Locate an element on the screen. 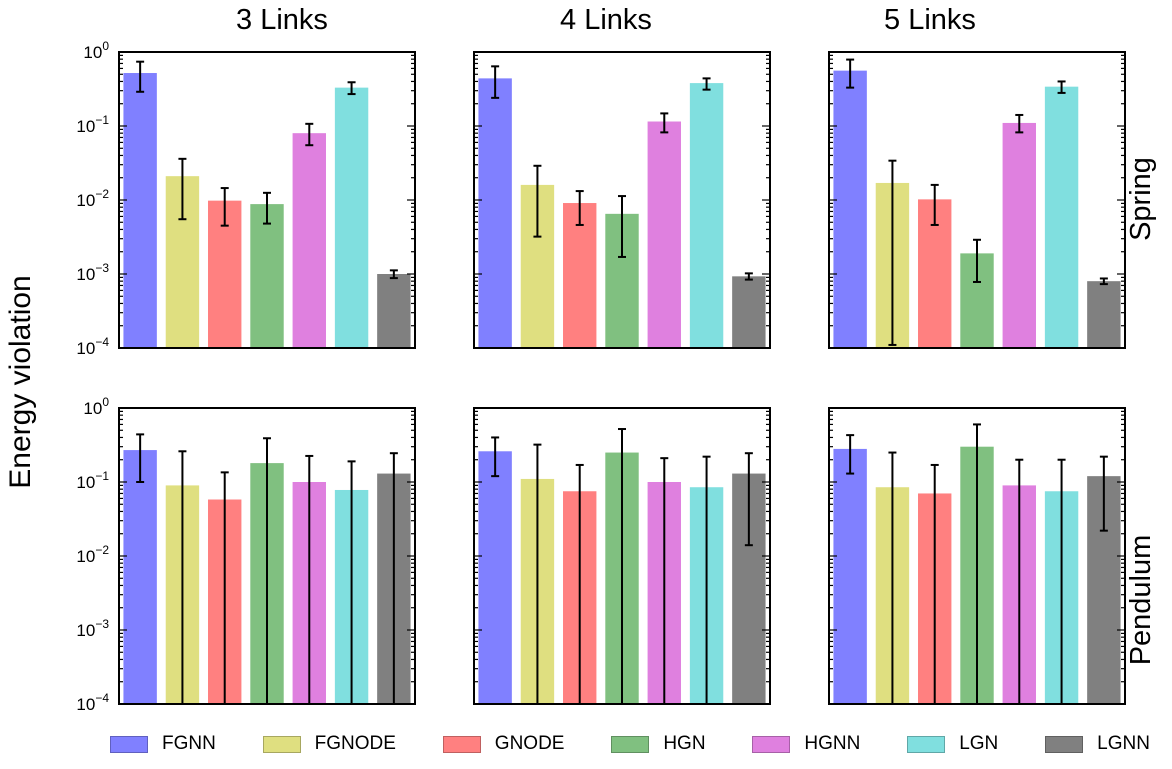  col-title-3-links: 3 Links is located at coordinates (282, 20).